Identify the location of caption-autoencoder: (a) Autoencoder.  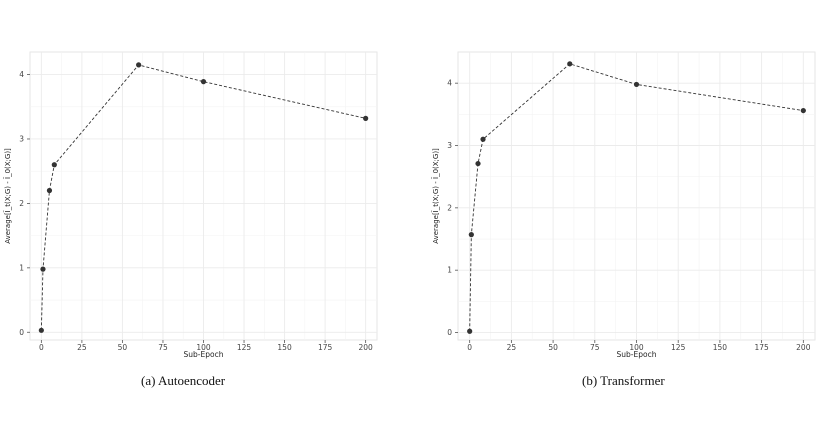
(183, 380).